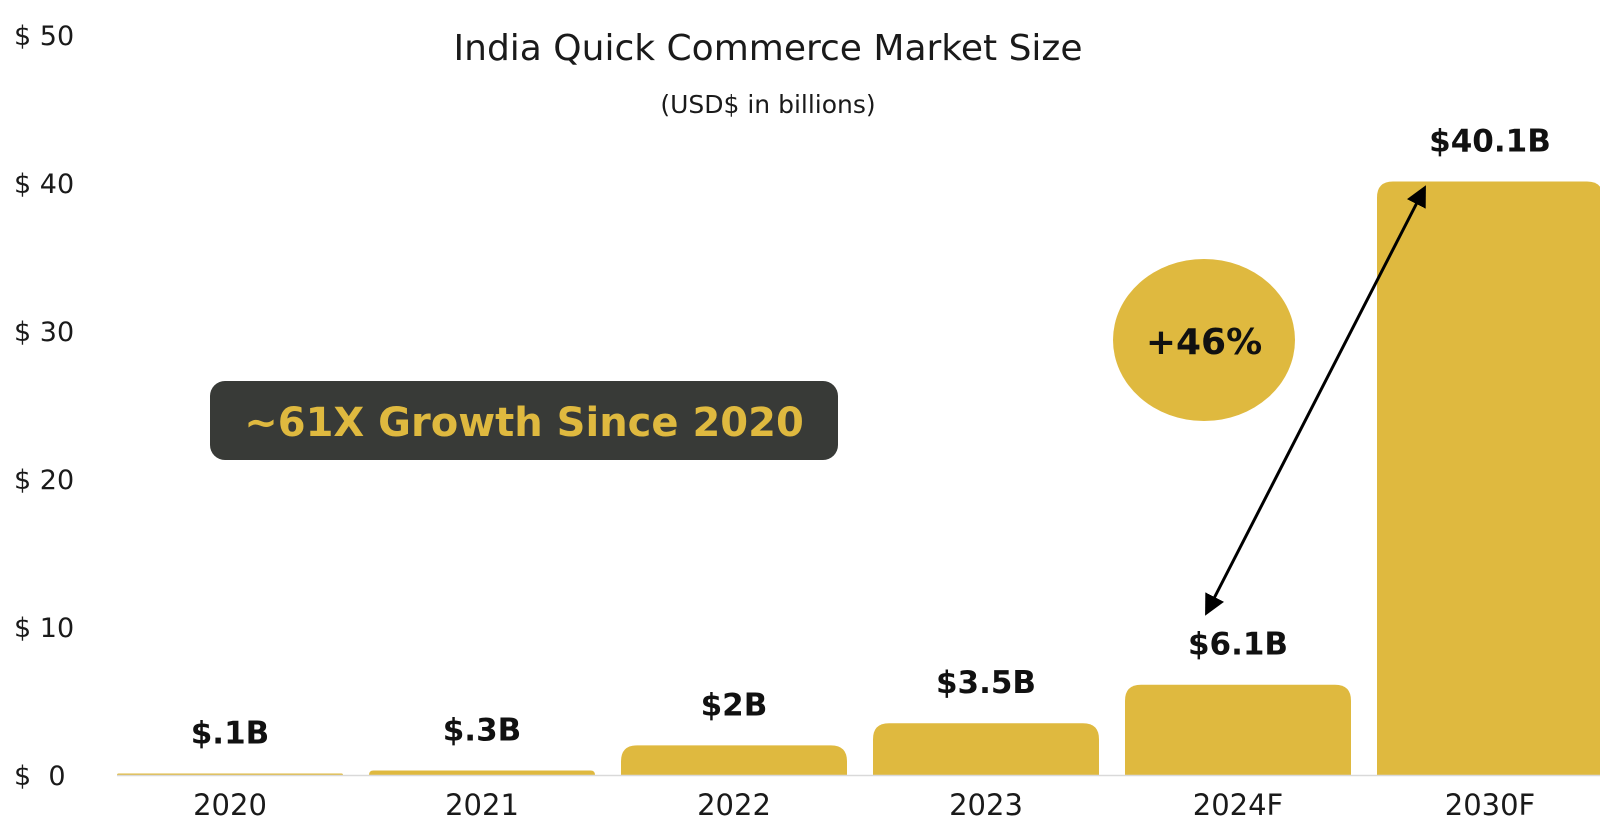 This screenshot has width=1600, height=840. Describe the element at coordinates (1315, 400) in the screenshot. I see `growth-arrow` at that location.